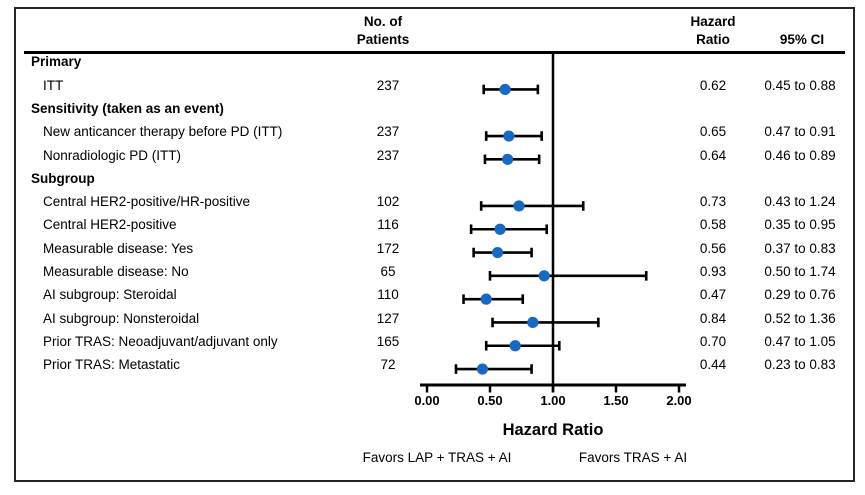 Image resolution: width=865 pixels, height=495 pixels. Describe the element at coordinates (112, 365) in the screenshot. I see `row-item-label: Prior TRAS: Metastatic` at that location.